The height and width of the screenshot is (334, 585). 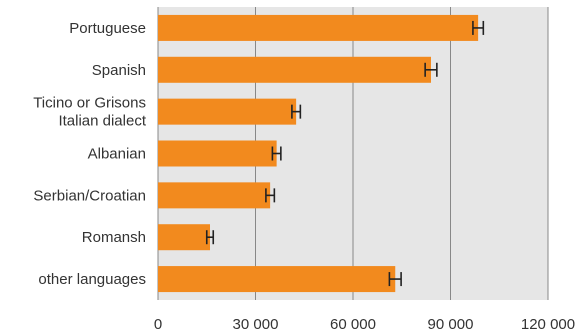 I want to click on x-tick-label: 120 000, so click(x=548, y=324).